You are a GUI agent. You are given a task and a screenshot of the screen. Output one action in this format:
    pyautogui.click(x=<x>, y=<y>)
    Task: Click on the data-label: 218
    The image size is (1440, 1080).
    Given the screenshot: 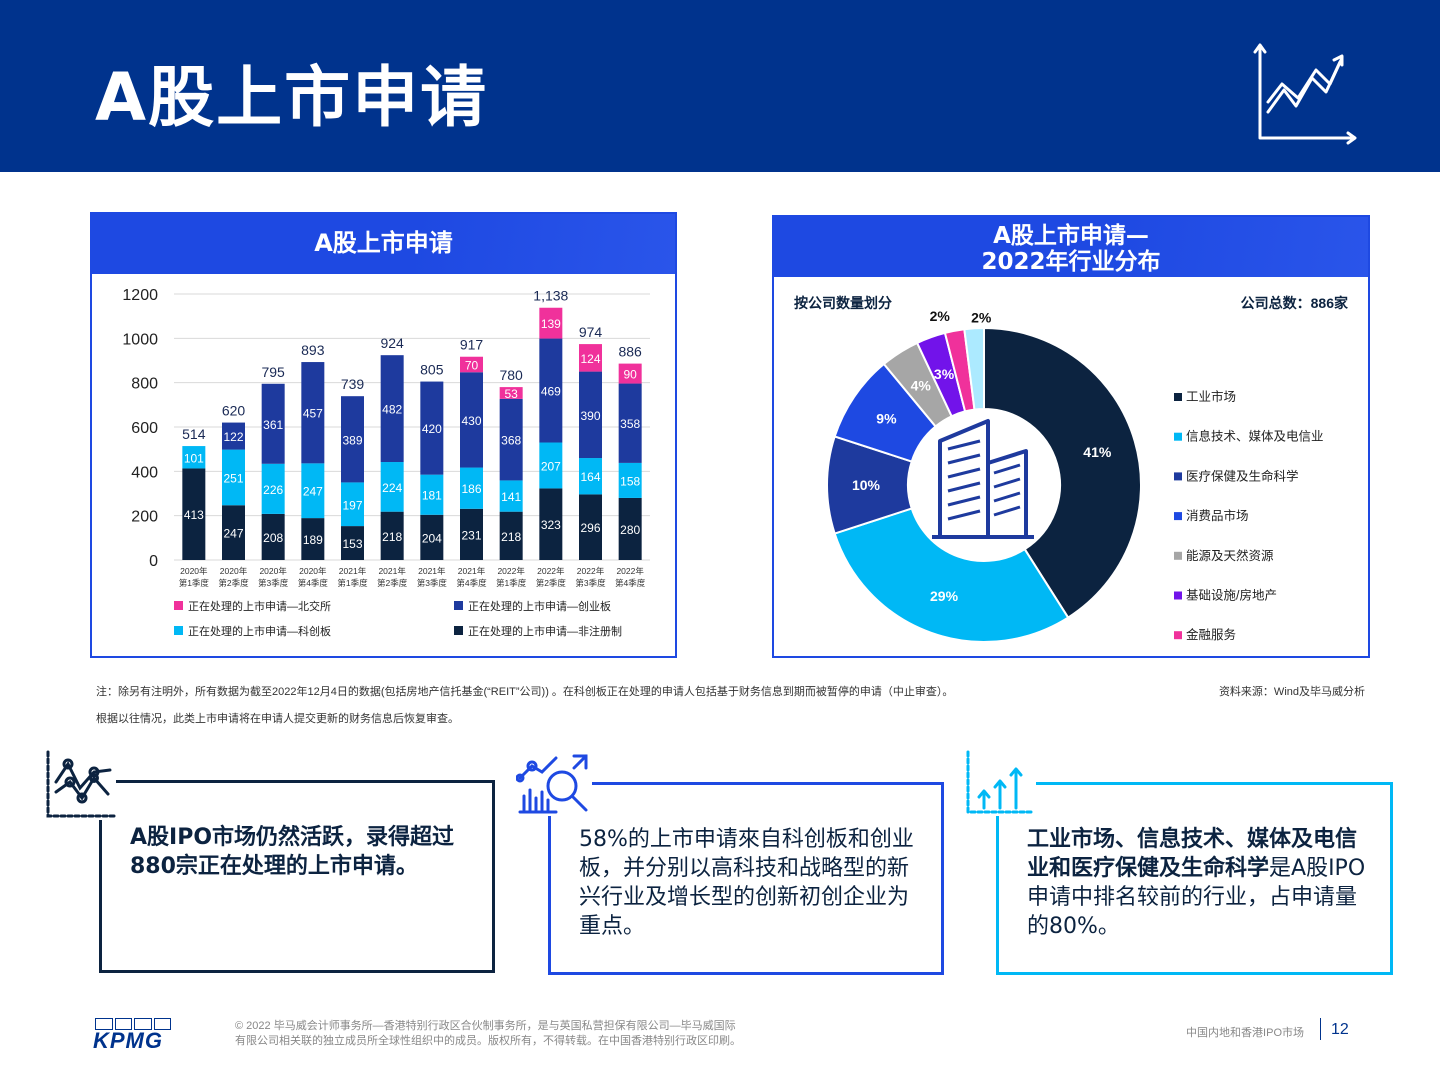 What is the action you would take?
    pyautogui.click(x=511, y=537)
    